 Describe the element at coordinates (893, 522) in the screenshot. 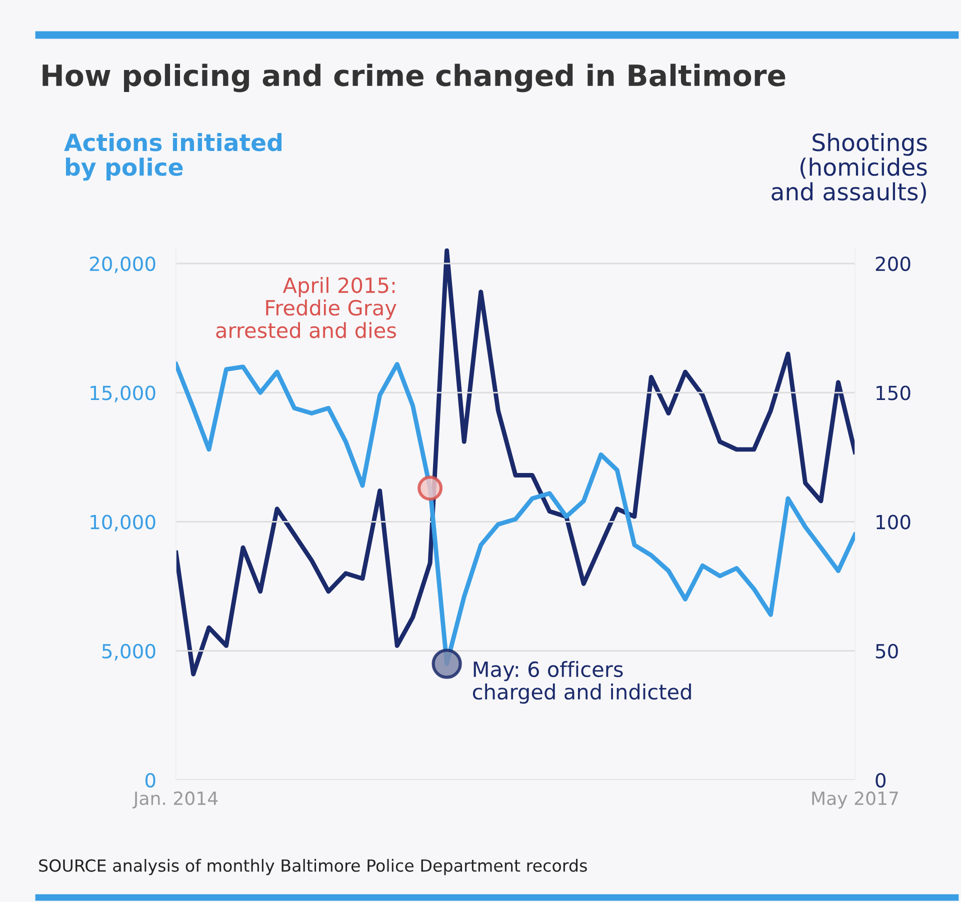

I see `y2-tick-label: 100` at that location.